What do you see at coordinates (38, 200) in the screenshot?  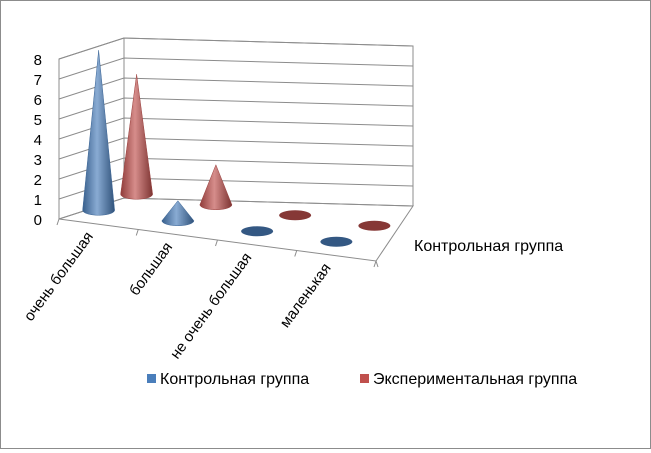 I see `y-tick-label: 1` at bounding box center [38, 200].